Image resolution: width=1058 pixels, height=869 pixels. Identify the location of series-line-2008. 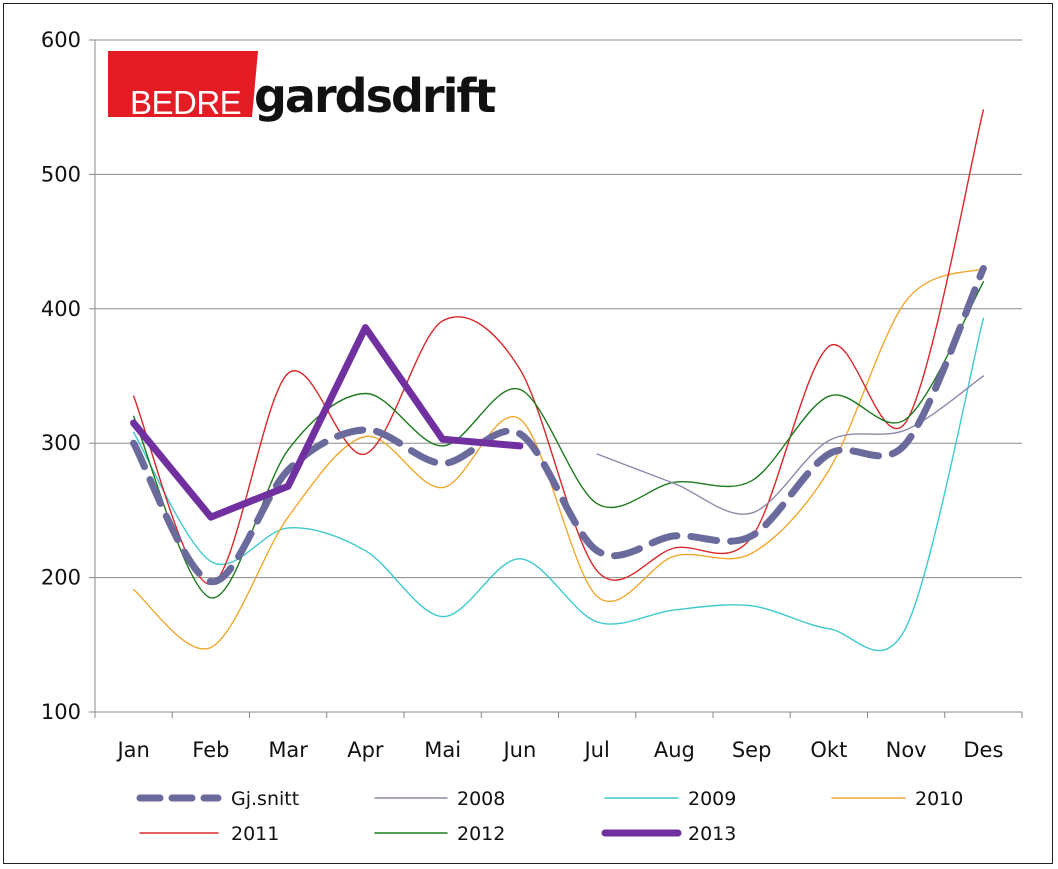
(790, 445).